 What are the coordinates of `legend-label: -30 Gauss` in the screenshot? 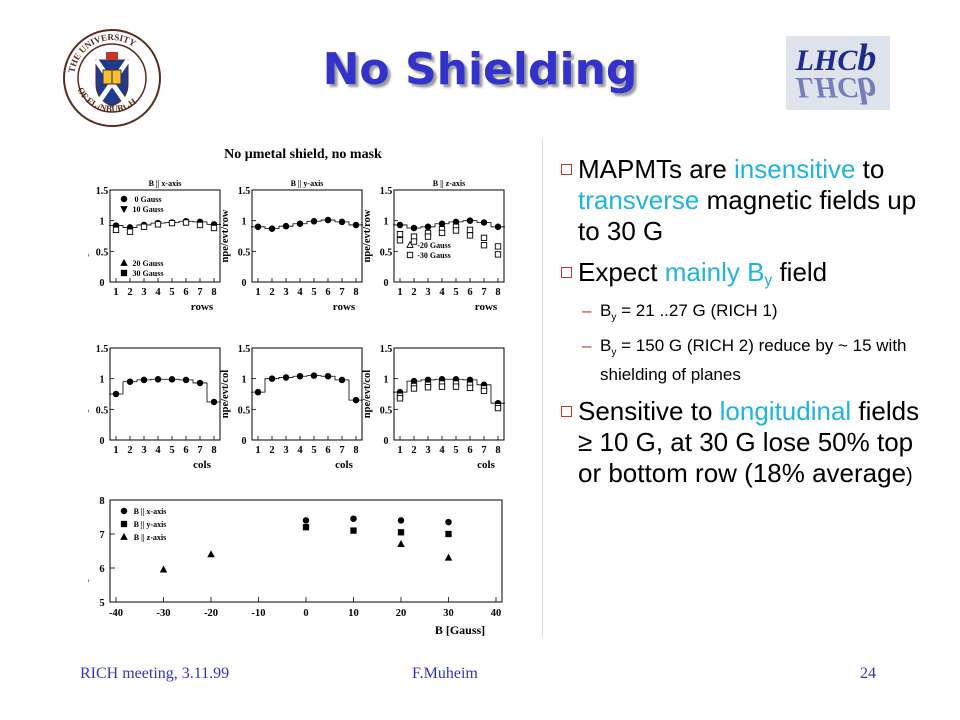 It's located at (434, 255).